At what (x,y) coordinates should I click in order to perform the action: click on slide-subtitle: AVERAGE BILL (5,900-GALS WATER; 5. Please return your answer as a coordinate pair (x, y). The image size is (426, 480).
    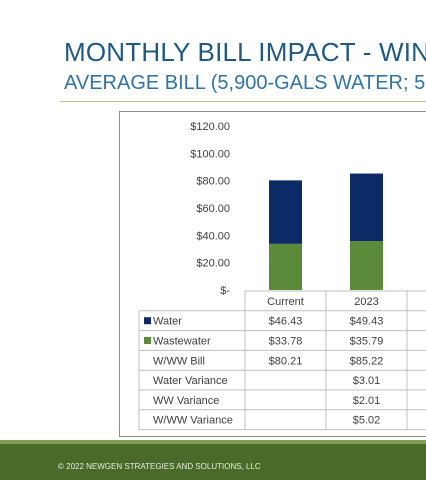
    Looking at the image, I should click on (245, 83).